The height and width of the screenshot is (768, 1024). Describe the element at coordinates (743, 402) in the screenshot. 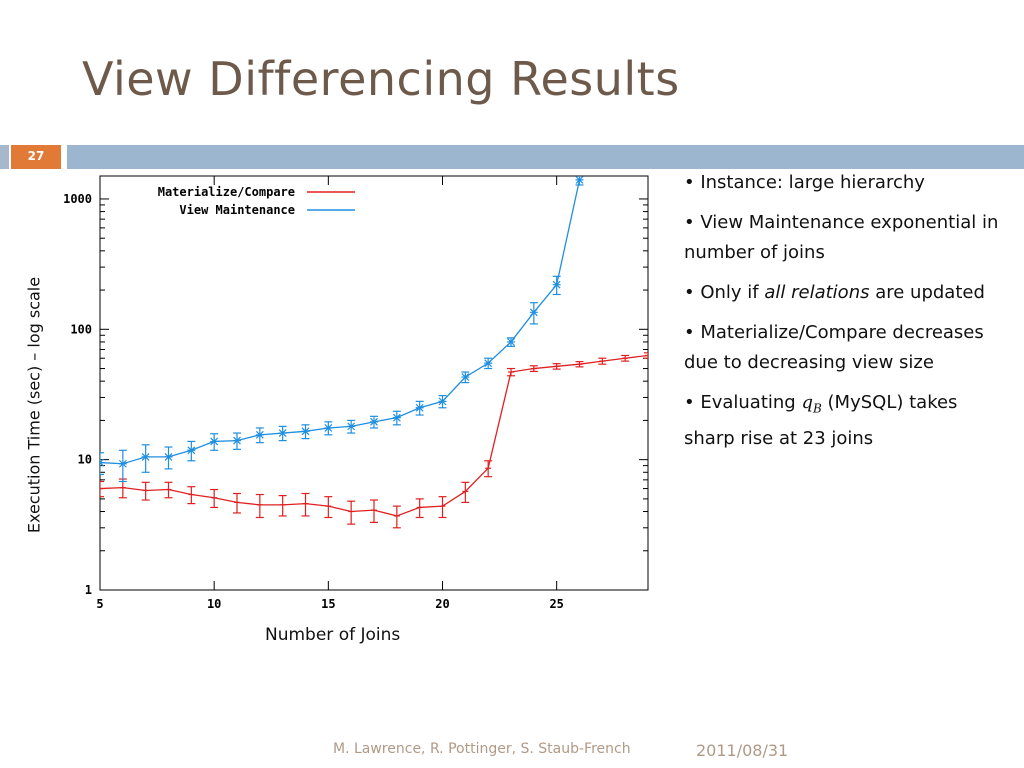

I see `bullet-text: • Evaluating` at that location.